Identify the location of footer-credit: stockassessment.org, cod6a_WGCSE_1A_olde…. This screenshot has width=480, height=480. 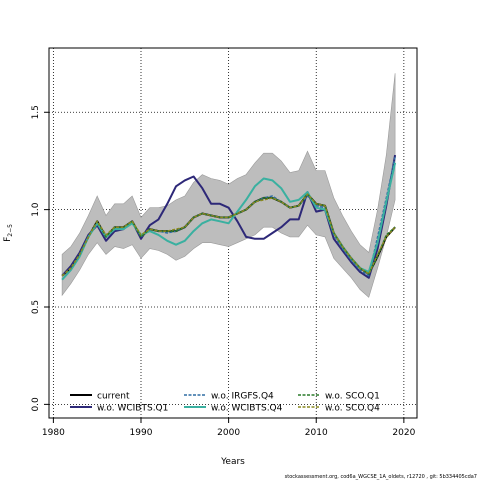
(381, 477).